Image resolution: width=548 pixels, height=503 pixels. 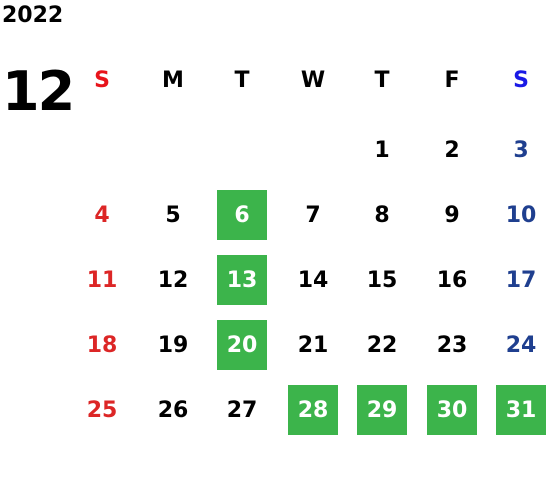 What do you see at coordinates (521, 345) in the screenshot?
I see `day: 24` at bounding box center [521, 345].